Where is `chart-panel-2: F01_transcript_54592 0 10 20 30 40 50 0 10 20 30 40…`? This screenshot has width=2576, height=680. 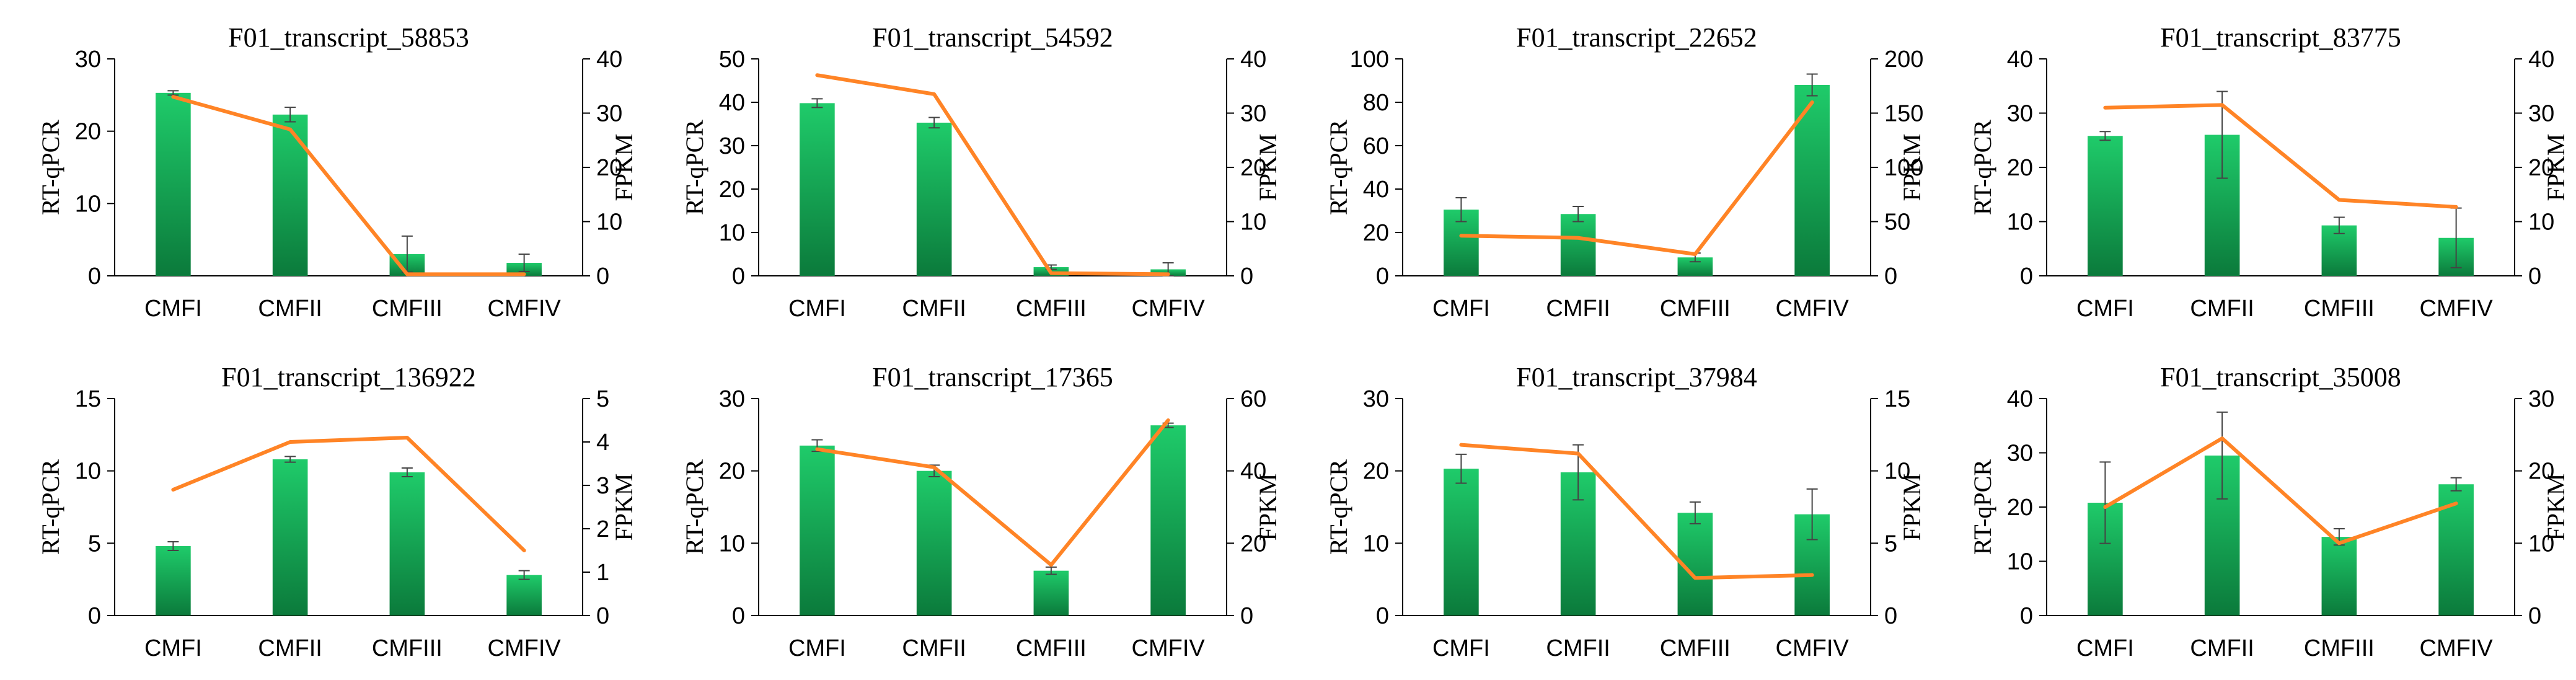
chart-panel-2: F01_transcript_54592 0 10 20 30 40 50 0 10 20 30 40… is located at coordinates (981, 172).